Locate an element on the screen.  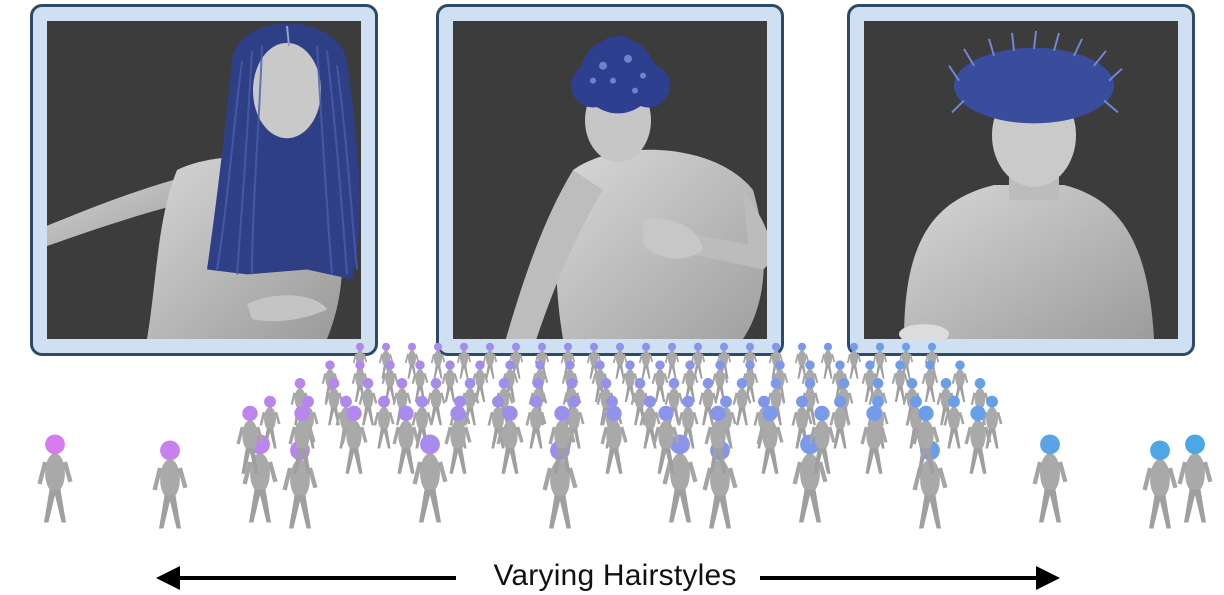
caption: Varying Hairstyles is located at coordinates (612, 575).